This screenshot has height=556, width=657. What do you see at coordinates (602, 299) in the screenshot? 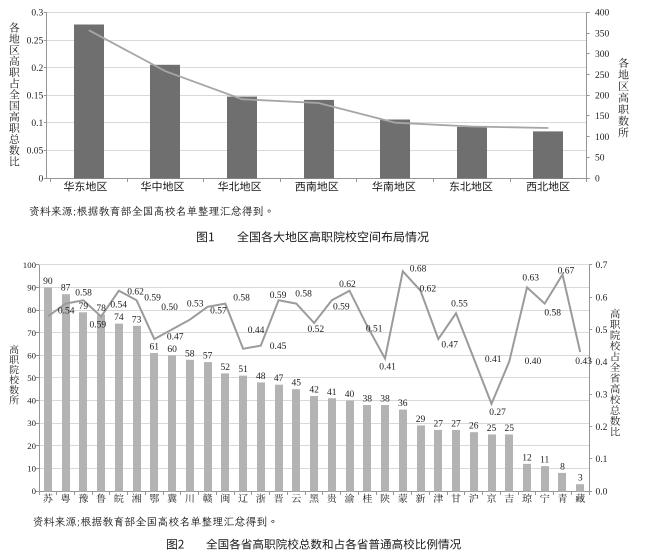
I see `svg-text: 0.6` at bounding box center [602, 299].